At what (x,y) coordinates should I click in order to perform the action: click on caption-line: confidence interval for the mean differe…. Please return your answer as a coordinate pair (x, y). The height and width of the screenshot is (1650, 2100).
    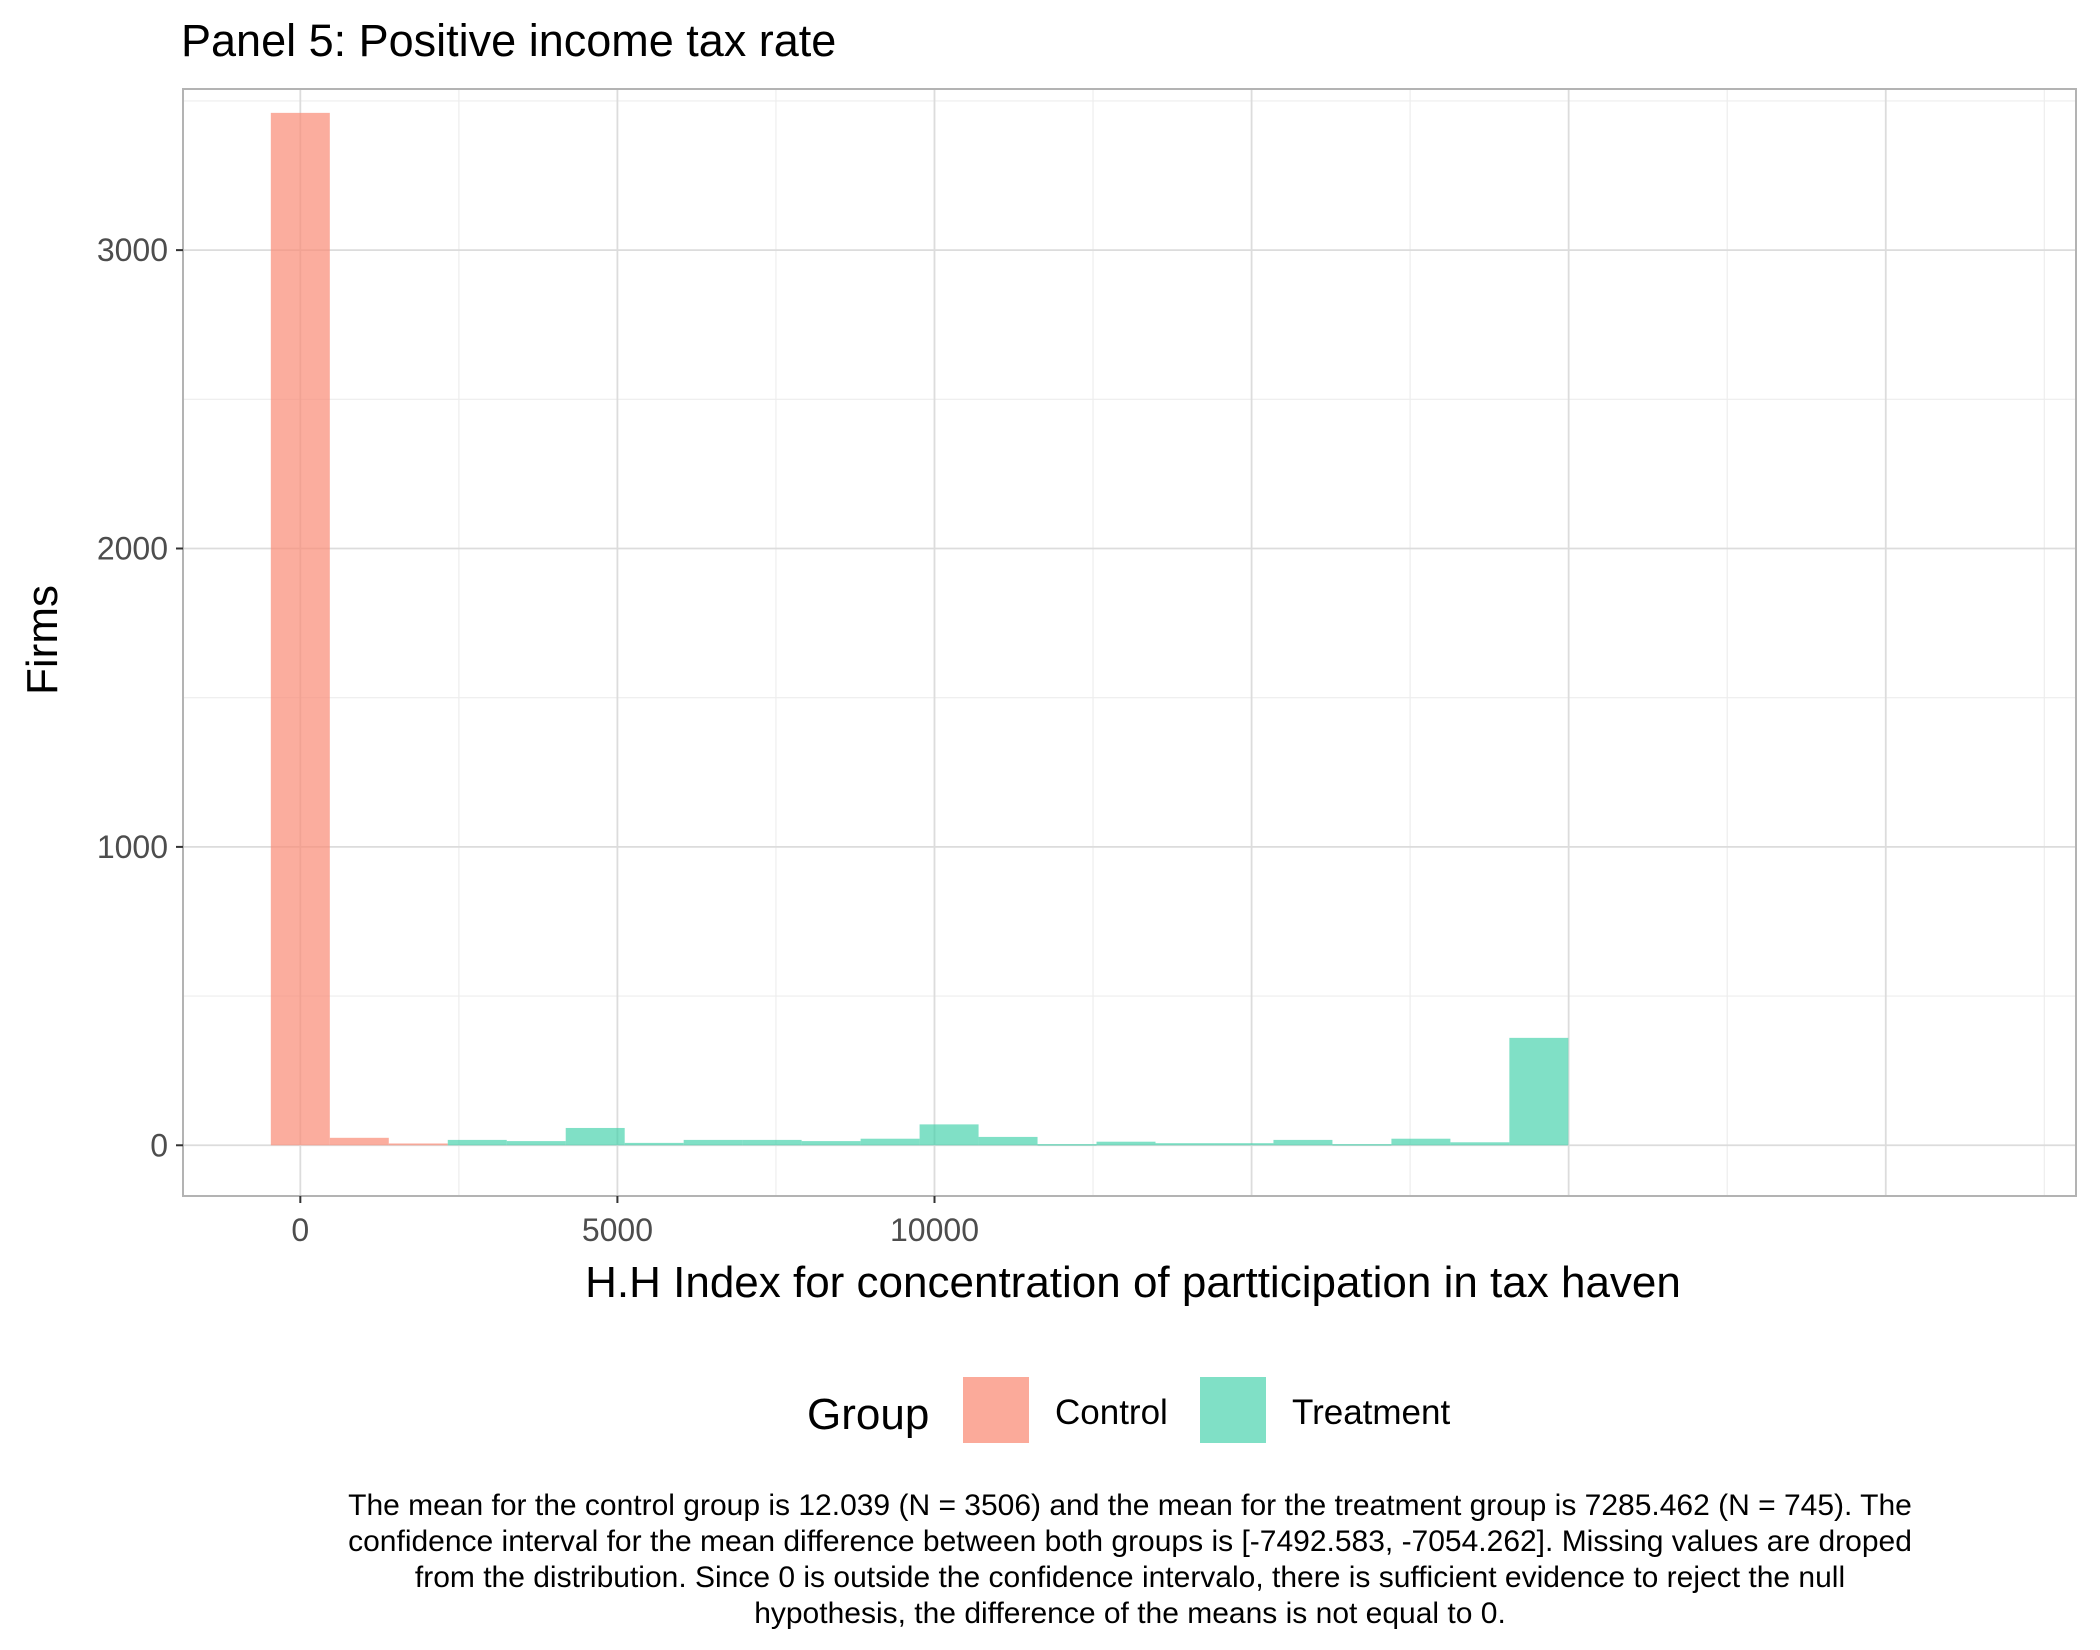
    Looking at the image, I should click on (1130, 1541).